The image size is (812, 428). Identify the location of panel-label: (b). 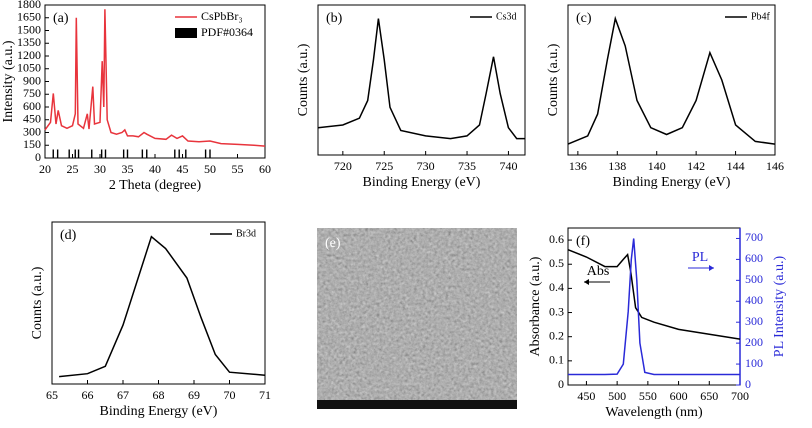
(334, 18).